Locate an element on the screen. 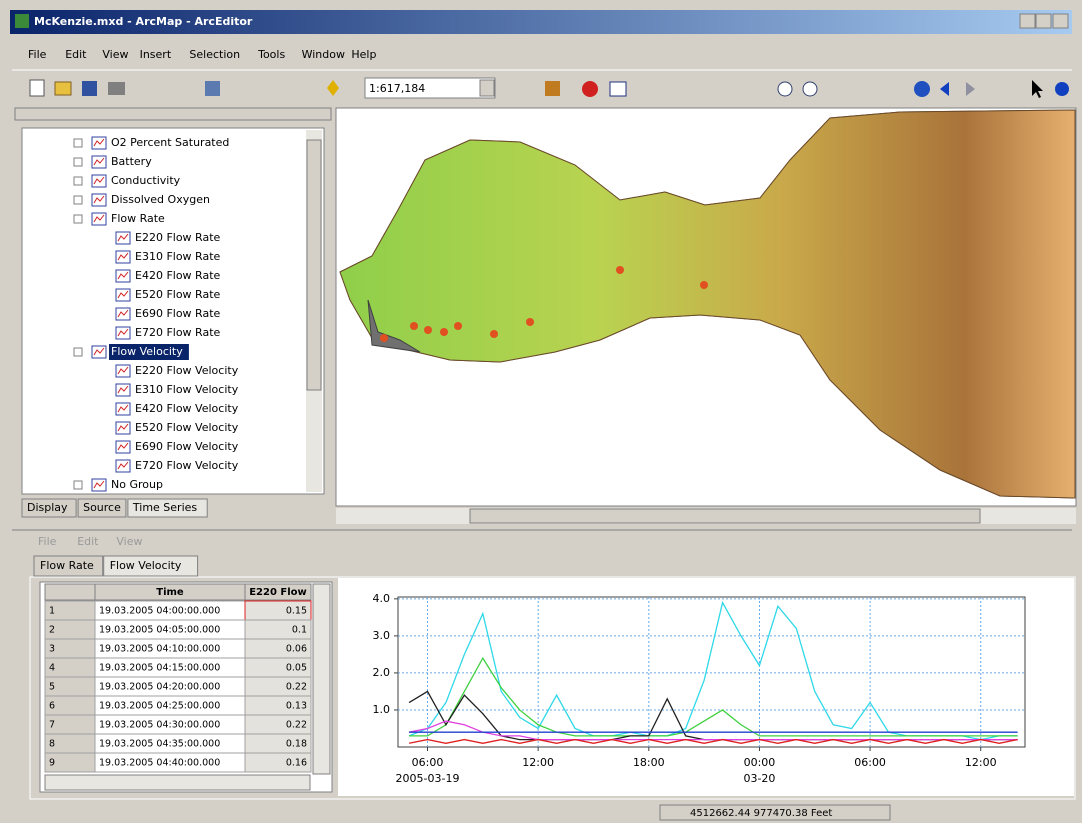 Image resolution: width=1082 pixels, height=827 pixels. layer-label: E420 Flow Rate is located at coordinates (178, 275).